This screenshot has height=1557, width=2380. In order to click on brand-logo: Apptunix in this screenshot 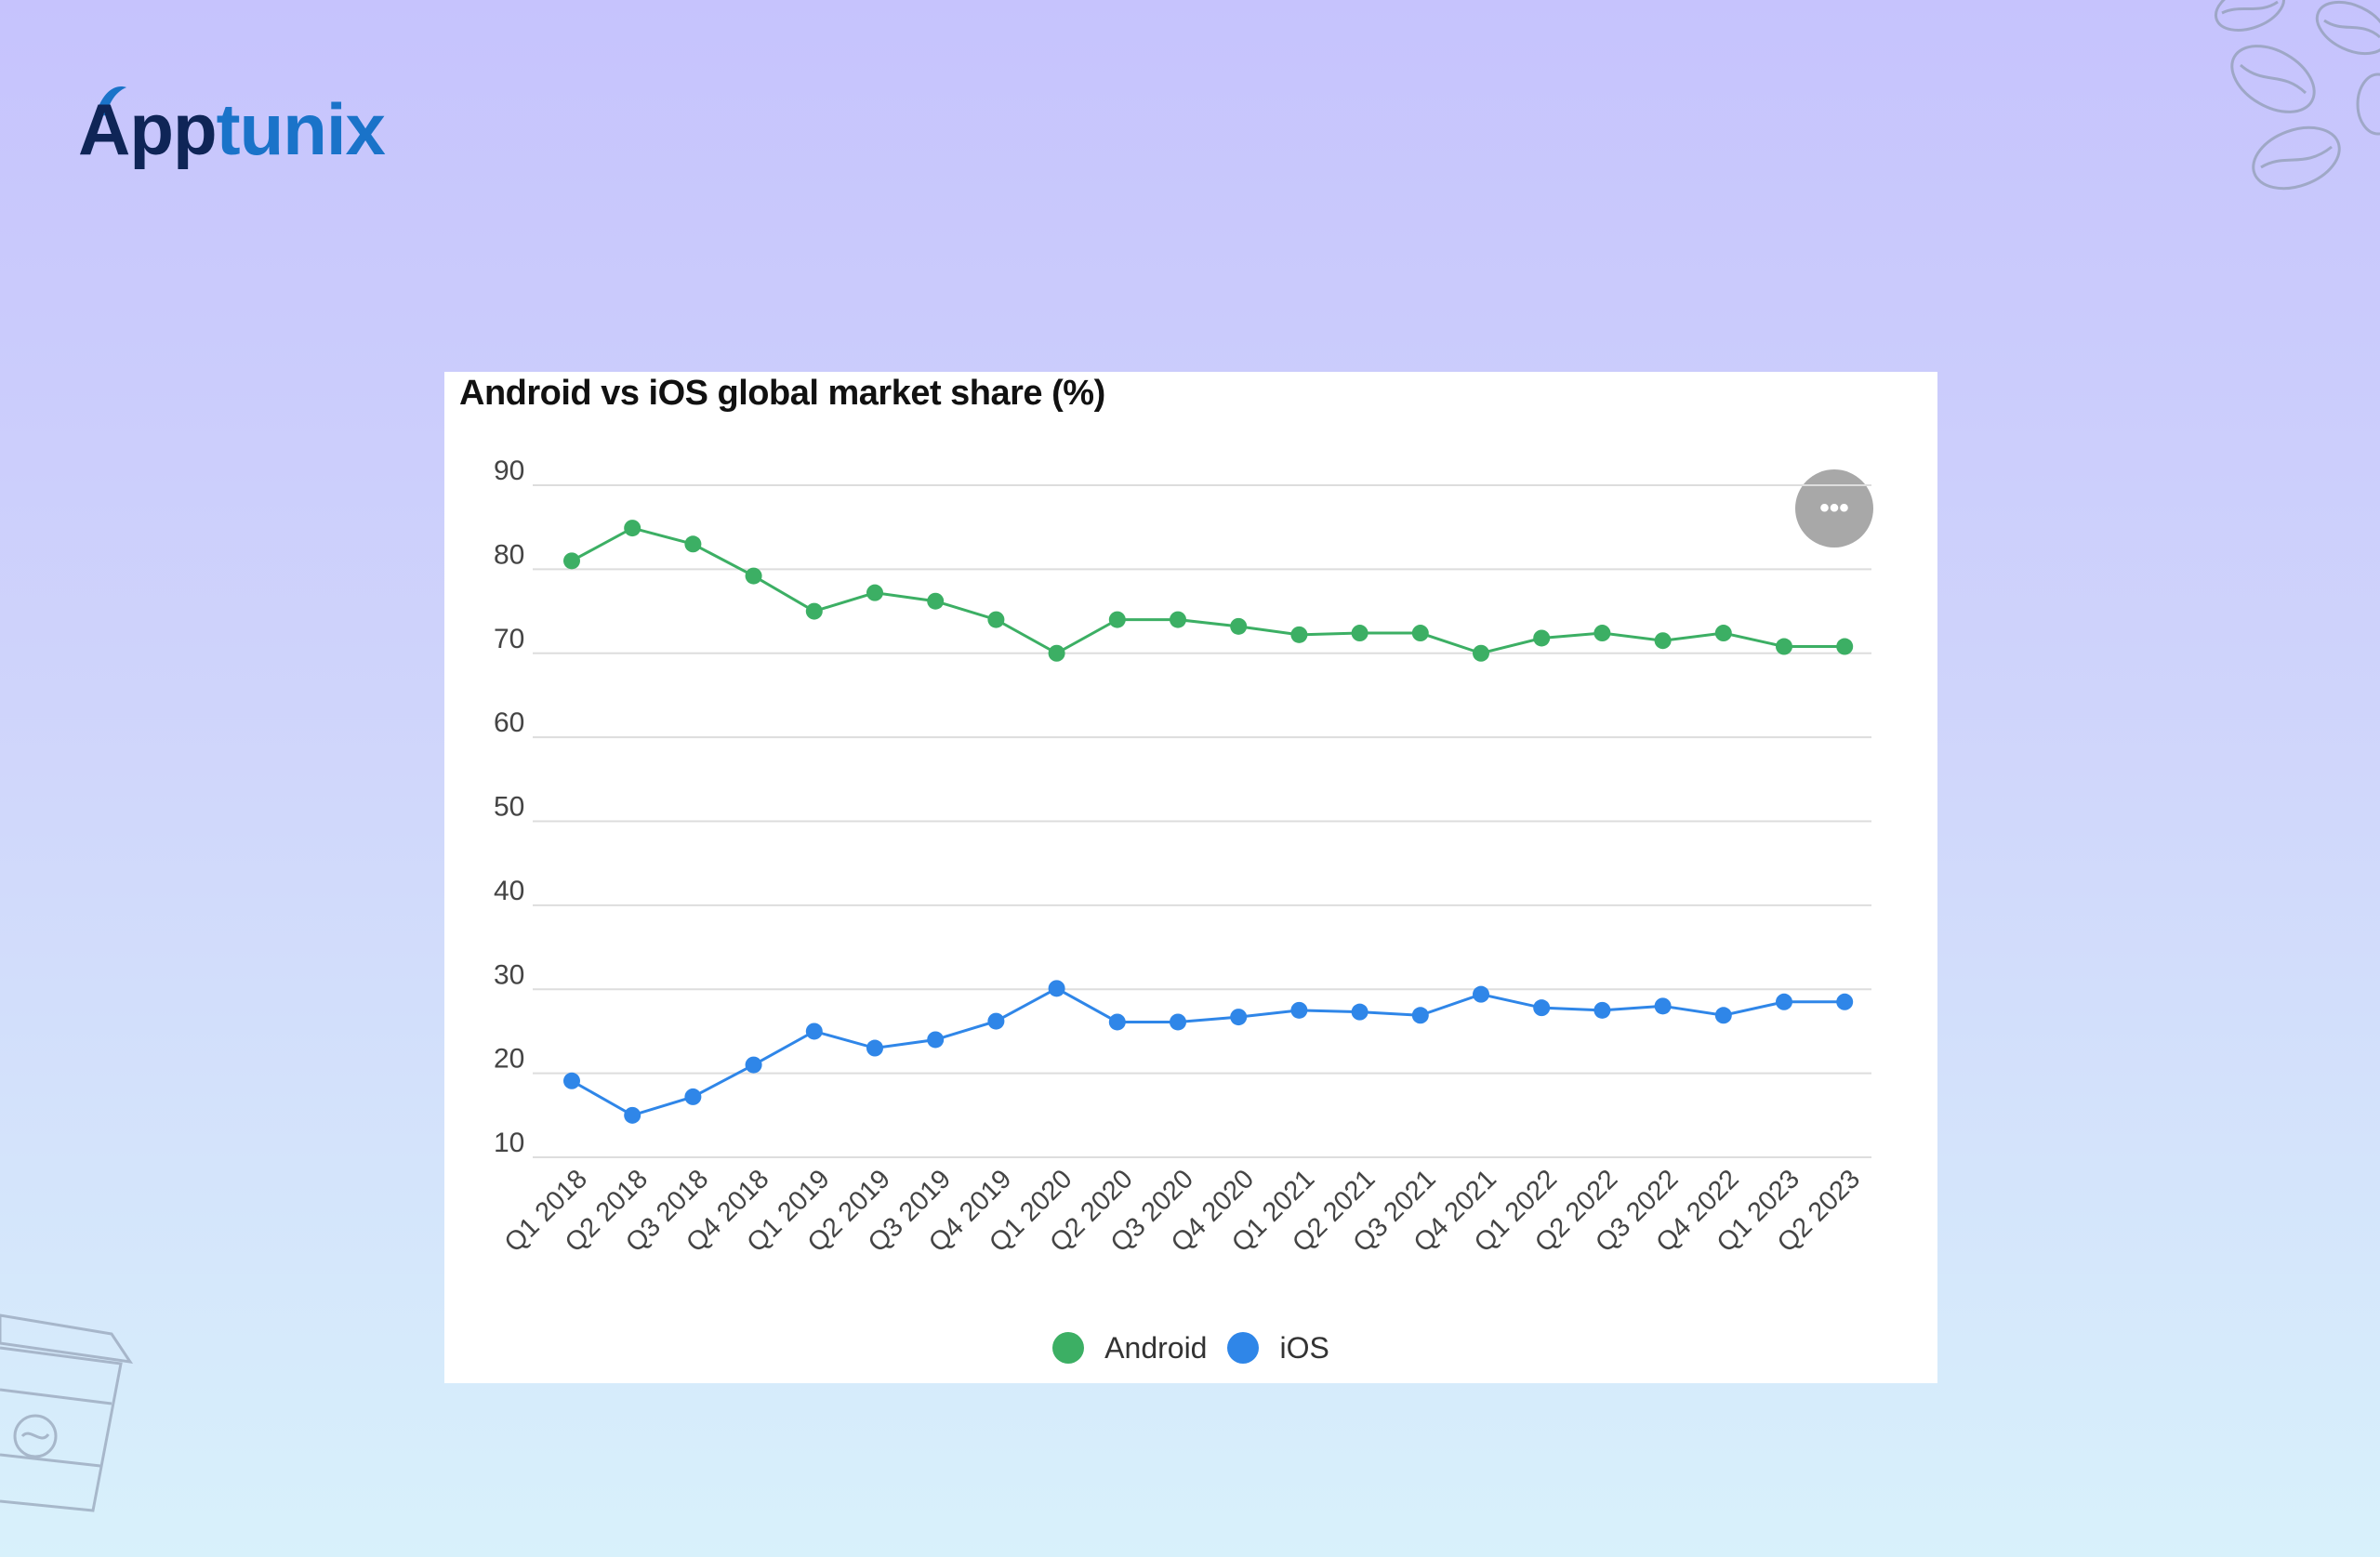, I will do `click(232, 129)`.